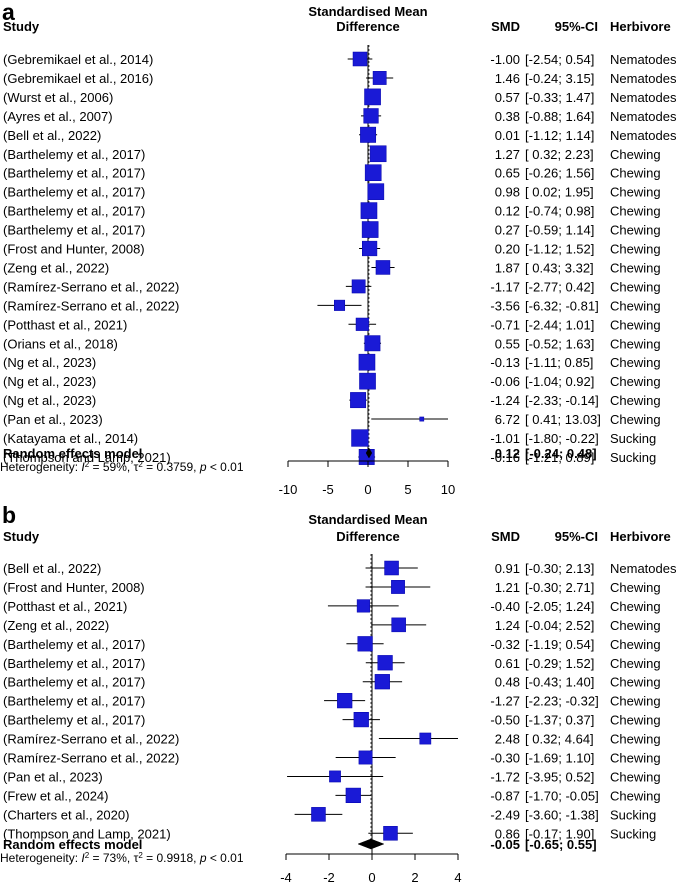 The height and width of the screenshot is (883, 685). Describe the element at coordinates (507, 343) in the screenshot. I see `smd-value: 0.55` at that location.